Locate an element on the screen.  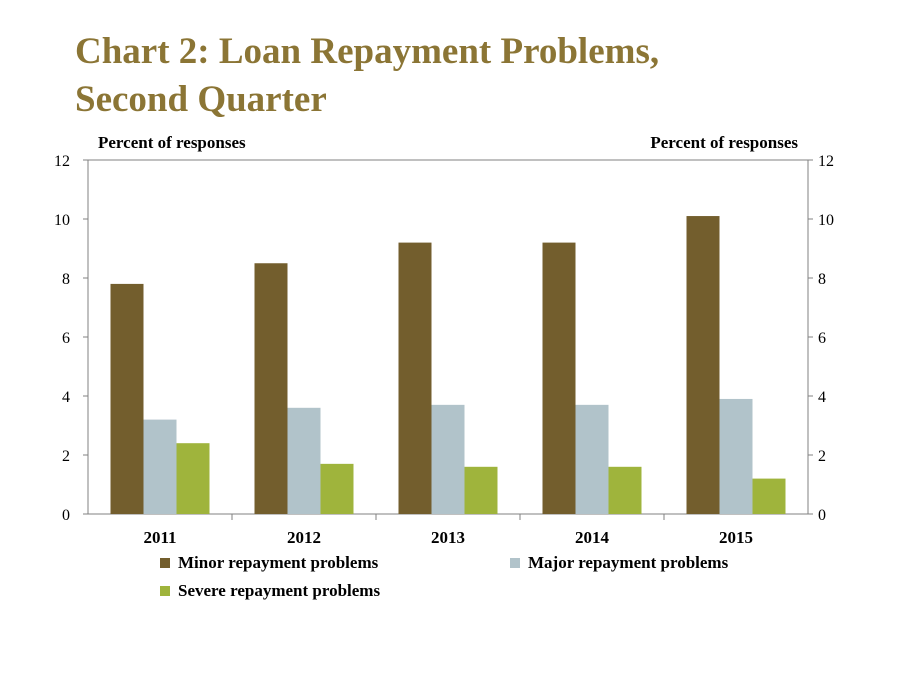
x-tick-label: 2012 is located at coordinates (304, 537).